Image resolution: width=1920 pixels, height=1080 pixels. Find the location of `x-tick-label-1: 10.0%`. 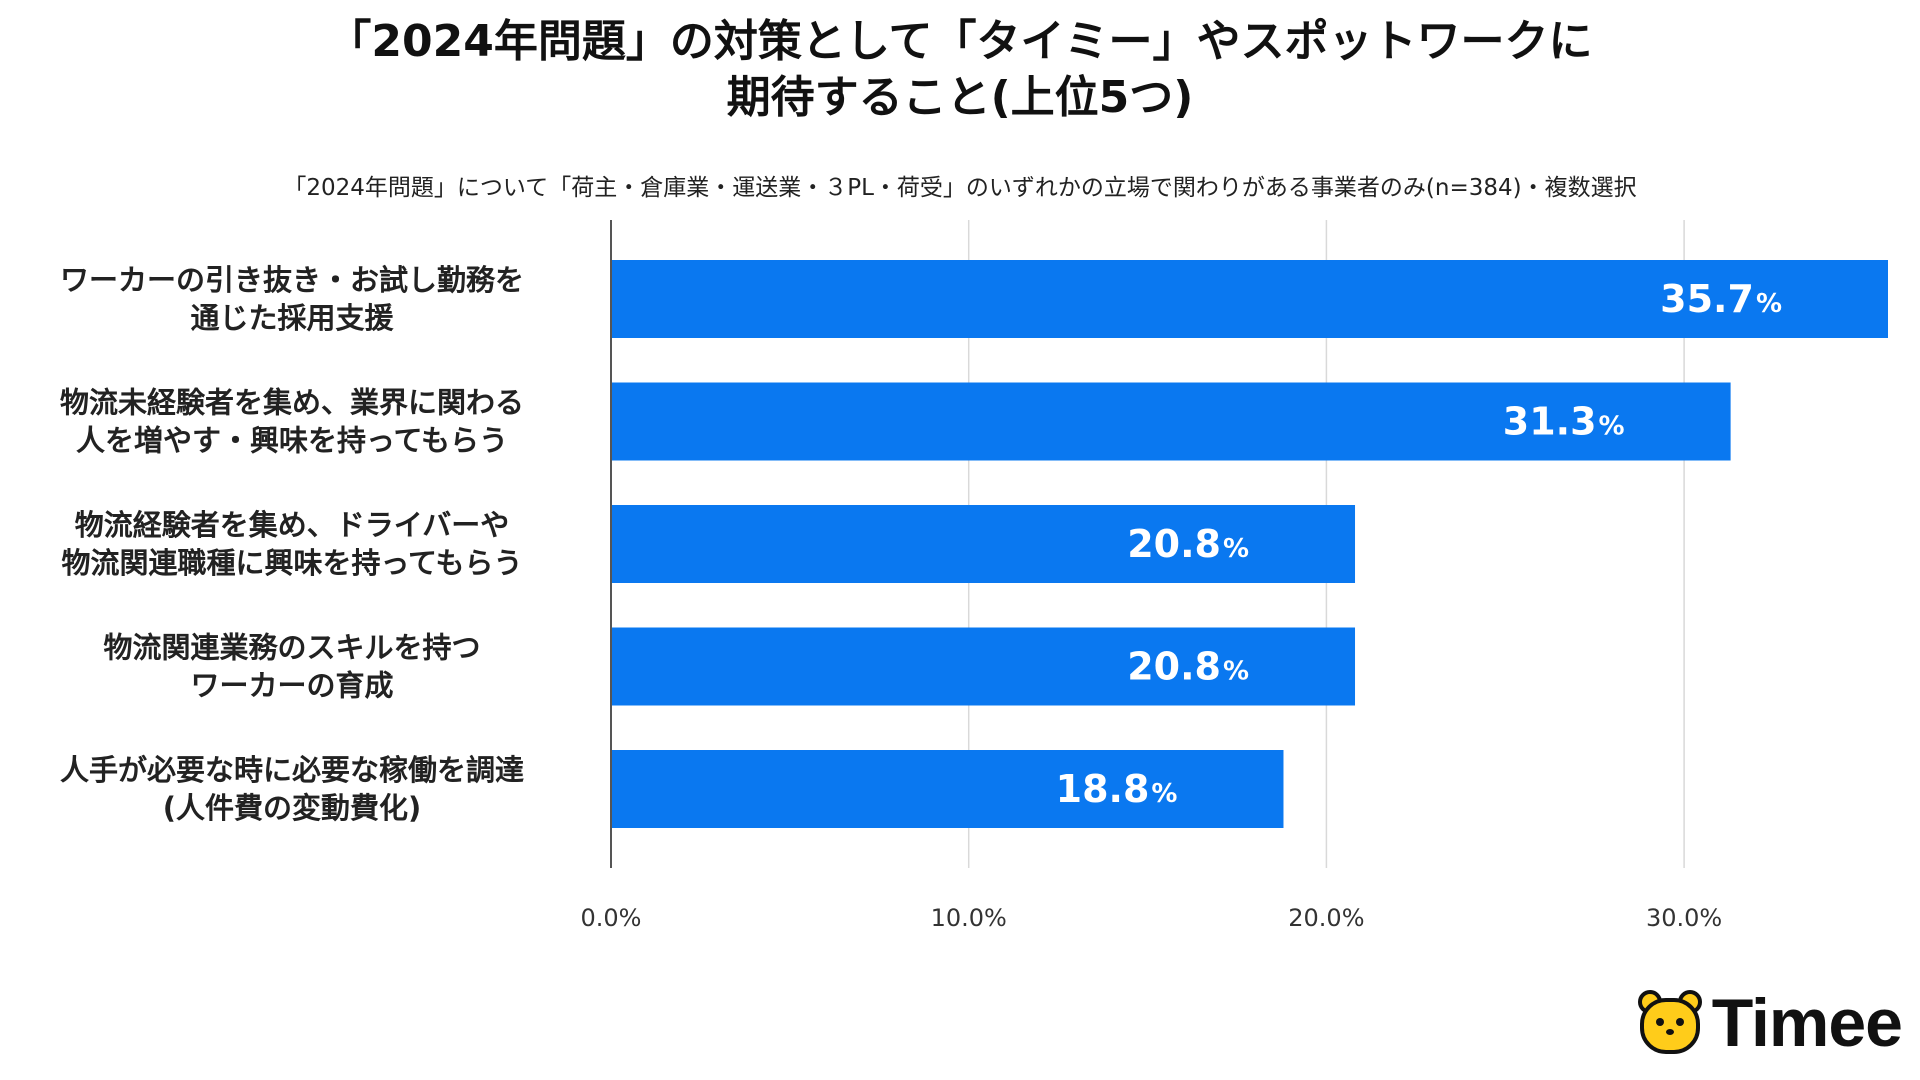

x-tick-label-1: 10.0% is located at coordinates (969, 918).